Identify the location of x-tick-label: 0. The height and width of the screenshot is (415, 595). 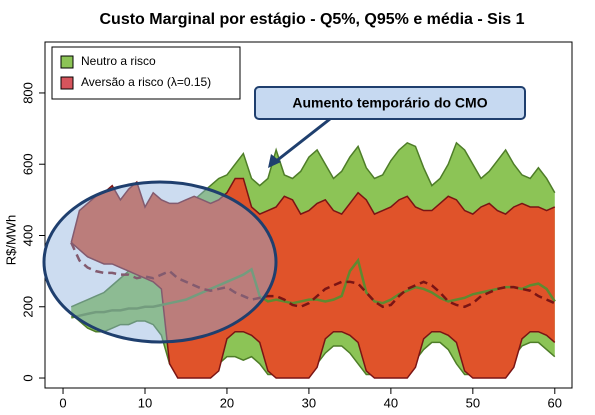
(62, 402).